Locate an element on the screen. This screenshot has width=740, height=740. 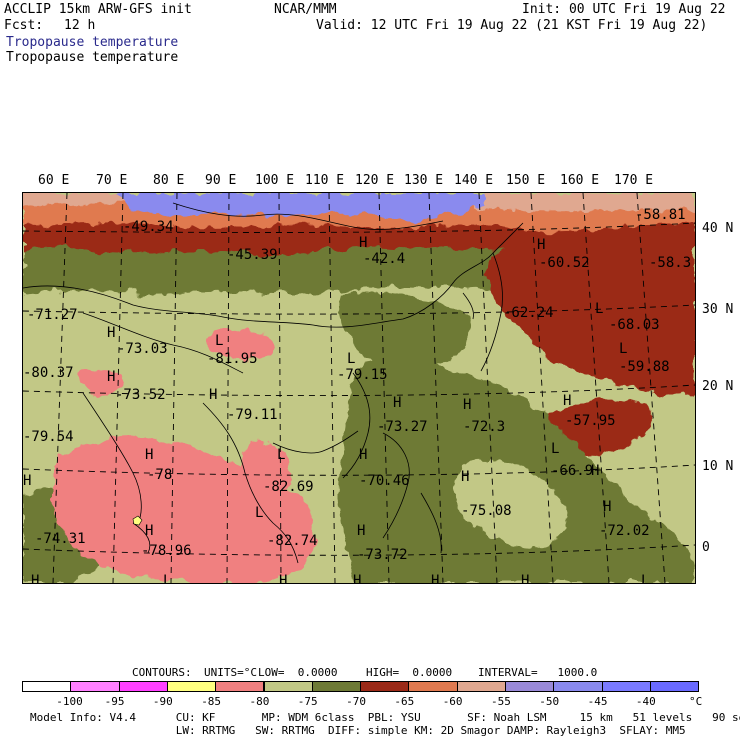
region-red-east is located at coordinates (591, 309).